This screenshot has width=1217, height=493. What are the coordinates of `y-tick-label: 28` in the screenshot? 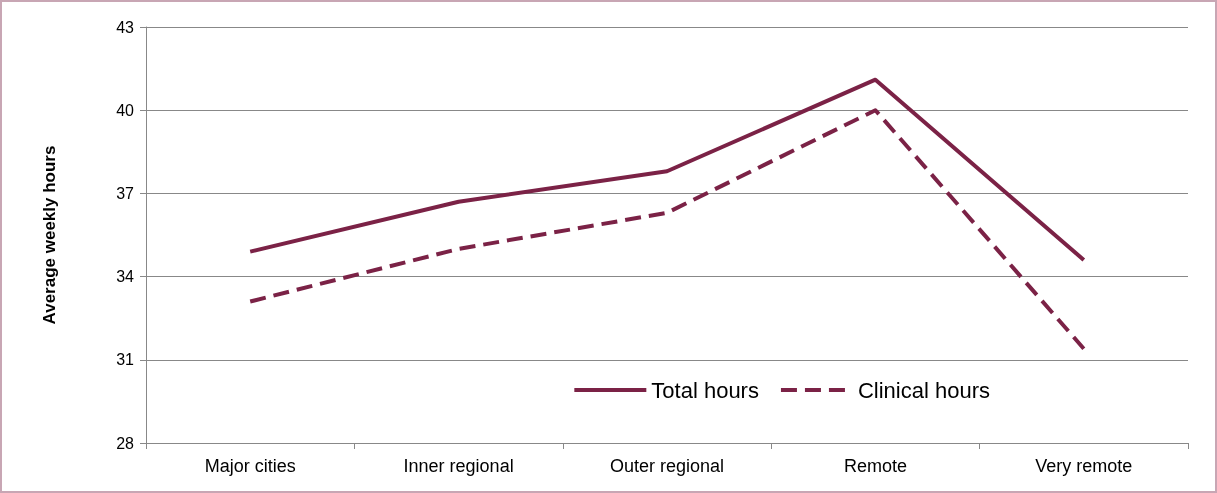 It's located at (125, 443).